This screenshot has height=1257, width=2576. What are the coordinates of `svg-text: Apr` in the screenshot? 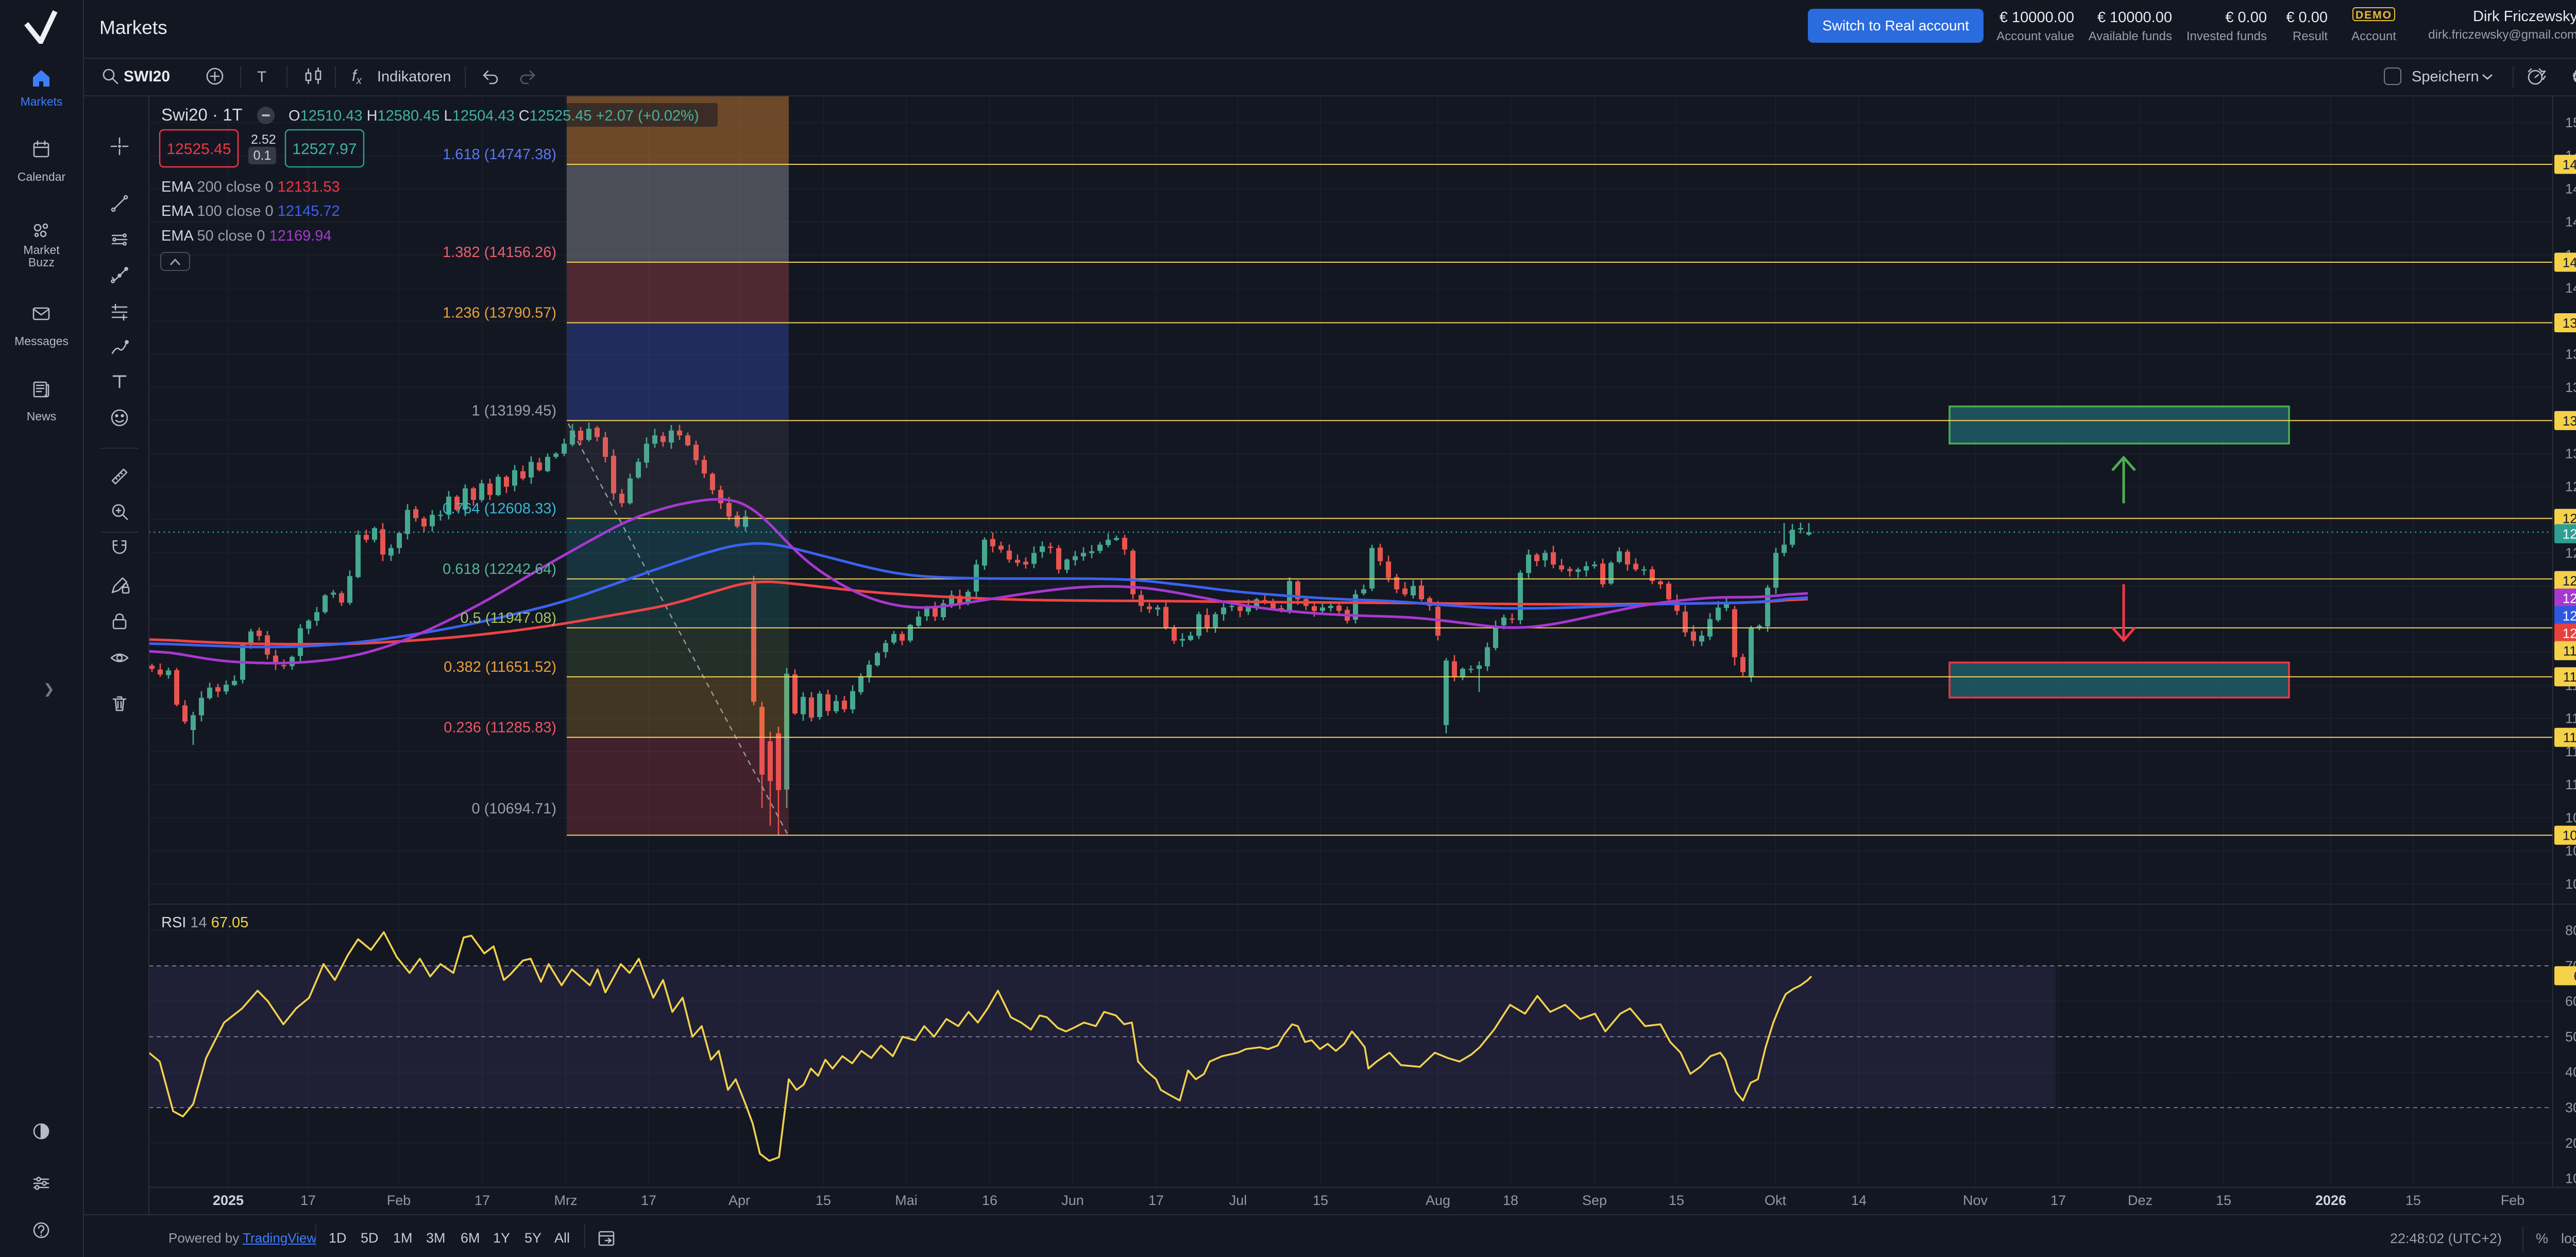 It's located at (739, 1201).